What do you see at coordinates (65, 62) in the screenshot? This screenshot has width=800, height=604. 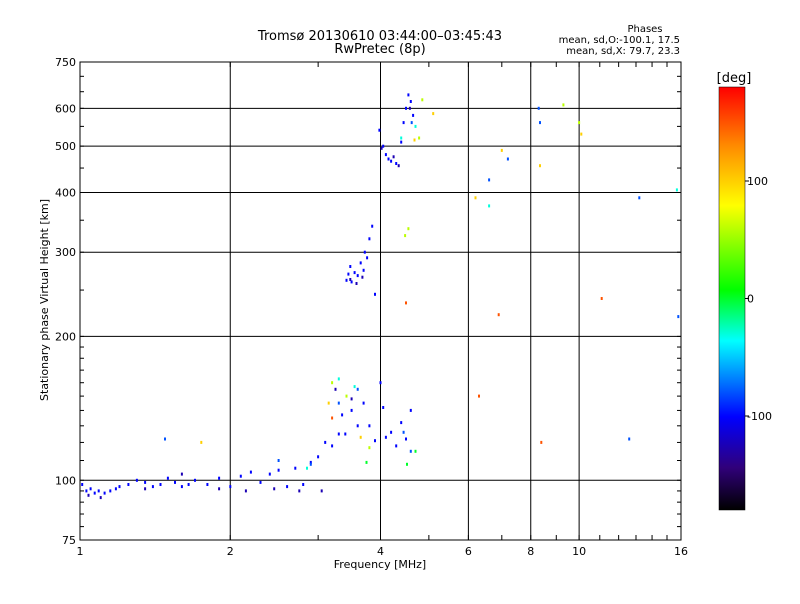 I see `y-tick-label: 750` at bounding box center [65, 62].